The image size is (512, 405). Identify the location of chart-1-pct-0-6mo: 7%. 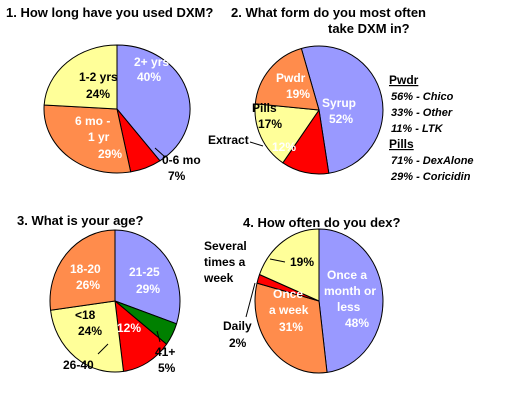
(177, 176).